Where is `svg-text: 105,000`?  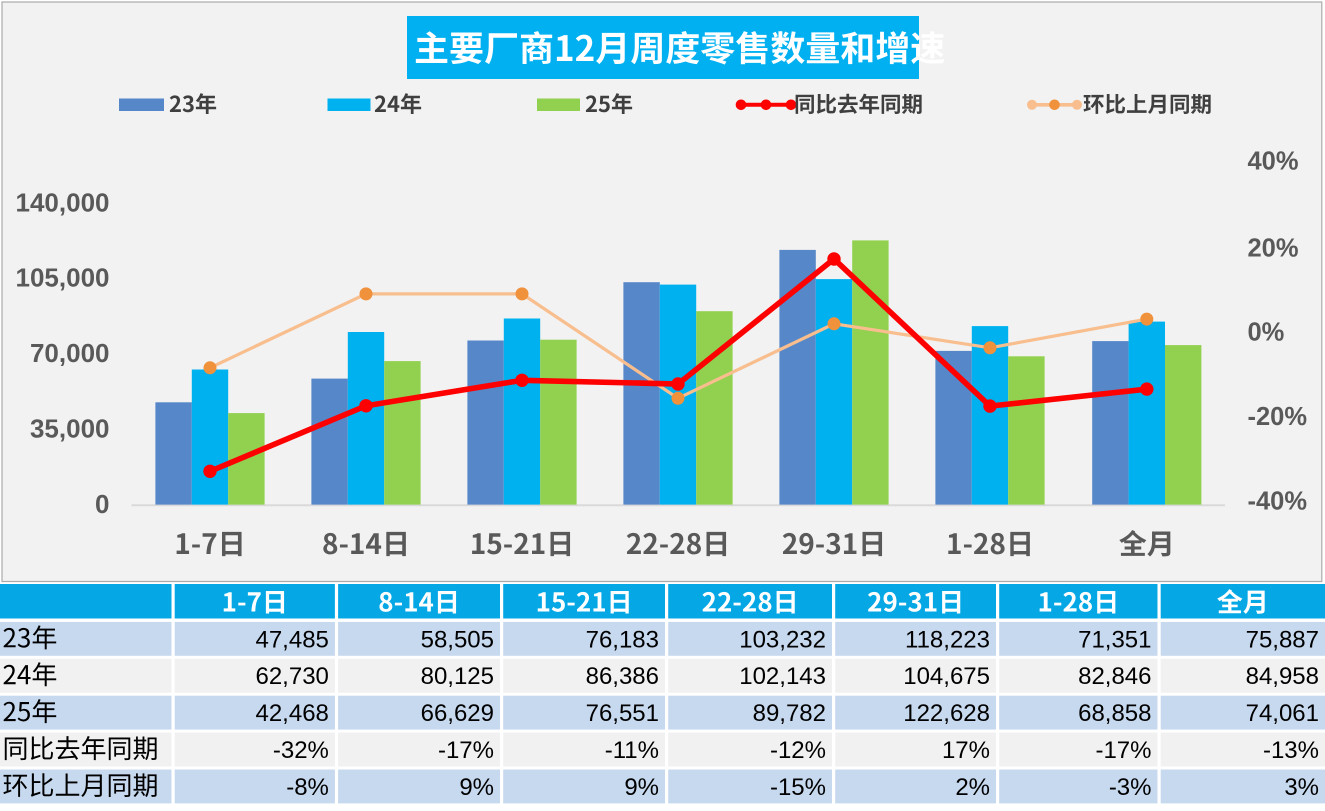
svg-text: 105,000 is located at coordinates (63, 278).